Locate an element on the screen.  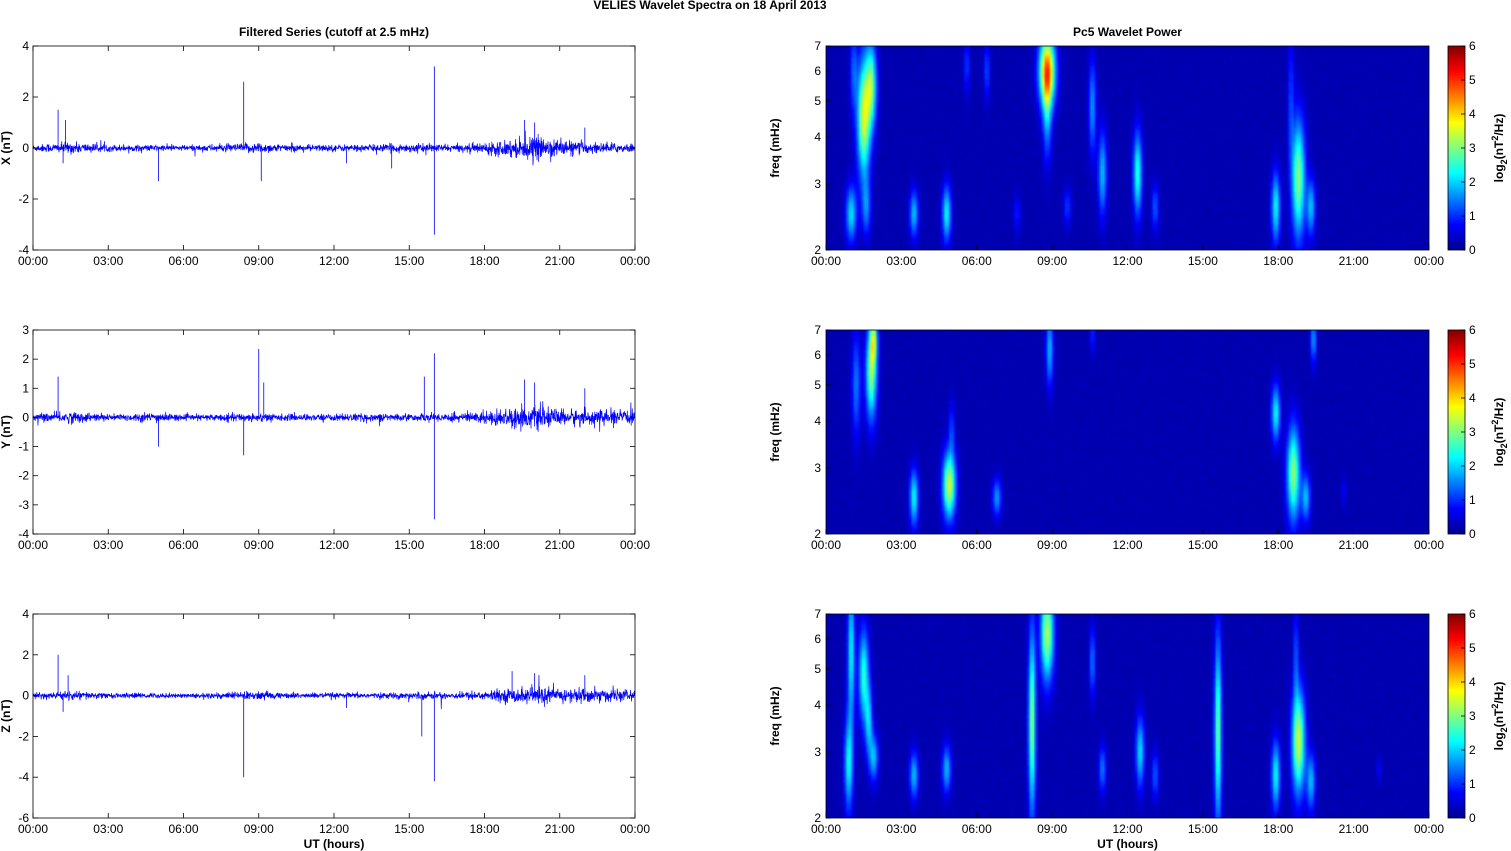
y-tick-label: 1 is located at coordinates (25, 388).